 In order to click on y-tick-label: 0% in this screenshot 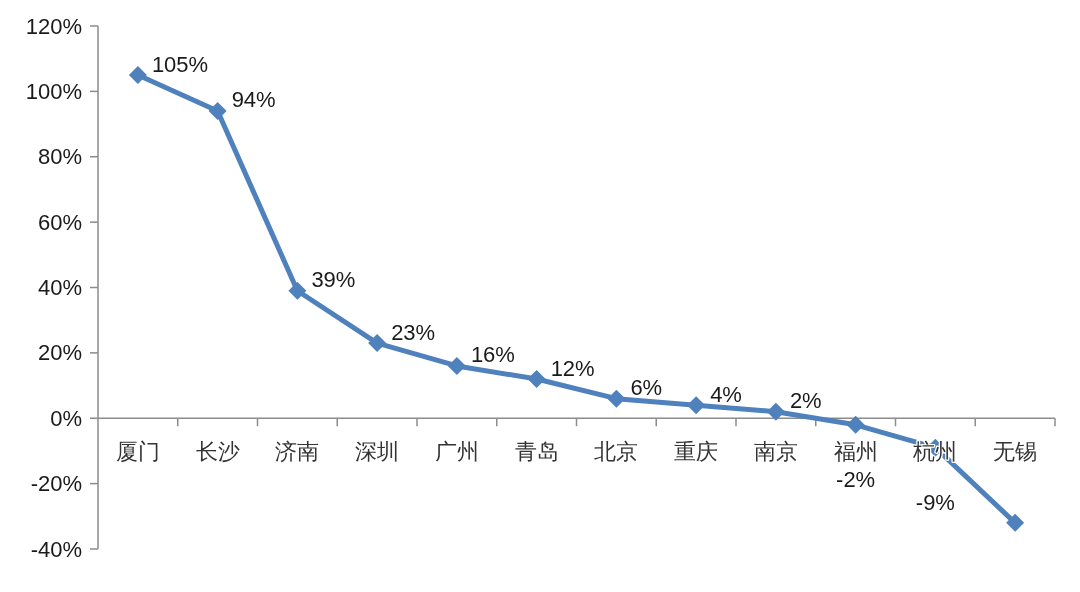, I will do `click(66, 418)`.